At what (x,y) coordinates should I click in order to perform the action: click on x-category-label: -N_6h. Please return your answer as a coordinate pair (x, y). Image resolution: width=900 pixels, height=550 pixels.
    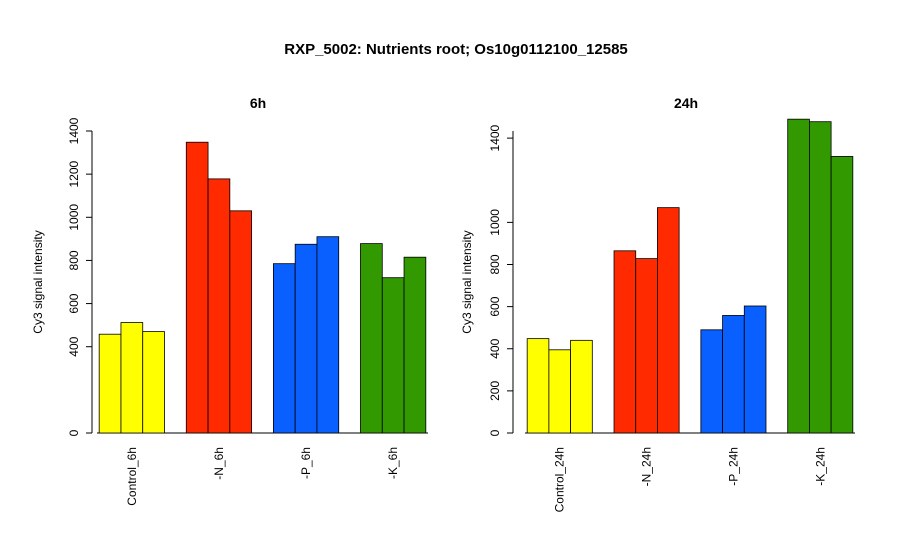
    Looking at the image, I should click on (219, 463).